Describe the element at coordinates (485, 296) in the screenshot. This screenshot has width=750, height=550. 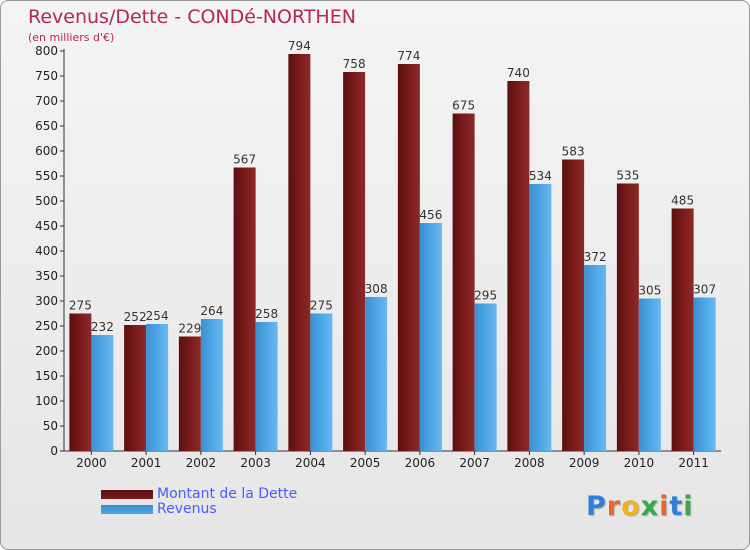
I see `data-label: 295` at that location.